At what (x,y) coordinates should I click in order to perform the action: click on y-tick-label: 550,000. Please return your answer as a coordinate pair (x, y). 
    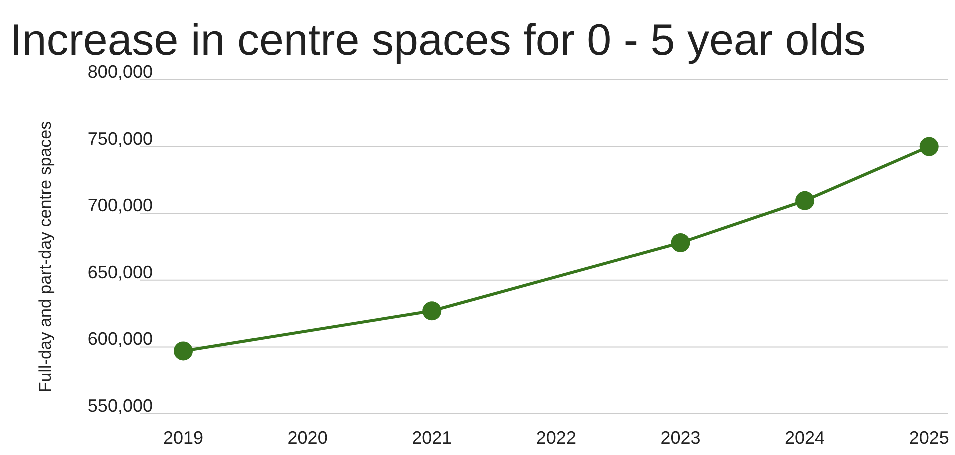
    Looking at the image, I should click on (120, 406).